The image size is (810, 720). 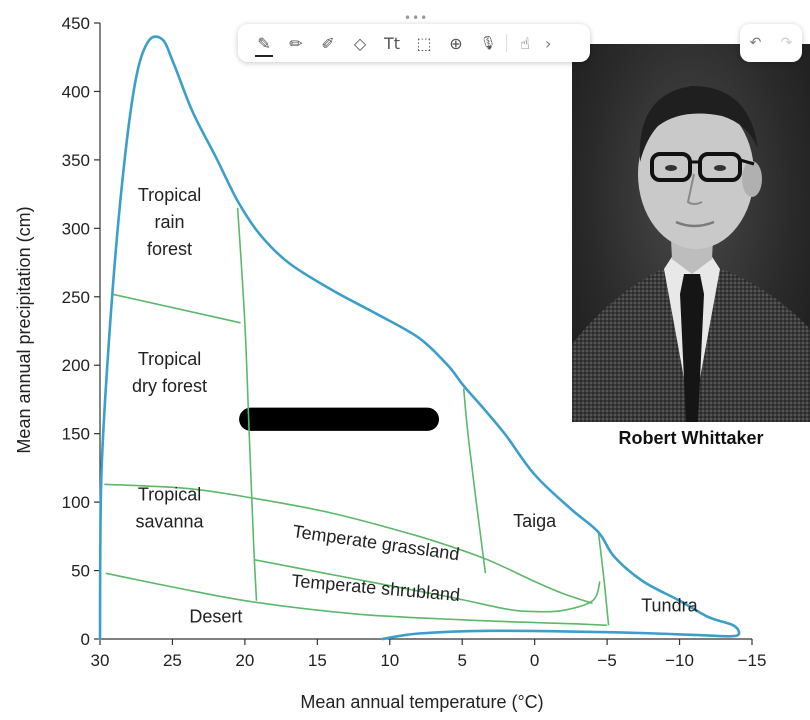 What do you see at coordinates (76, 434) in the screenshot?
I see `y-tick-label: 150` at bounding box center [76, 434].